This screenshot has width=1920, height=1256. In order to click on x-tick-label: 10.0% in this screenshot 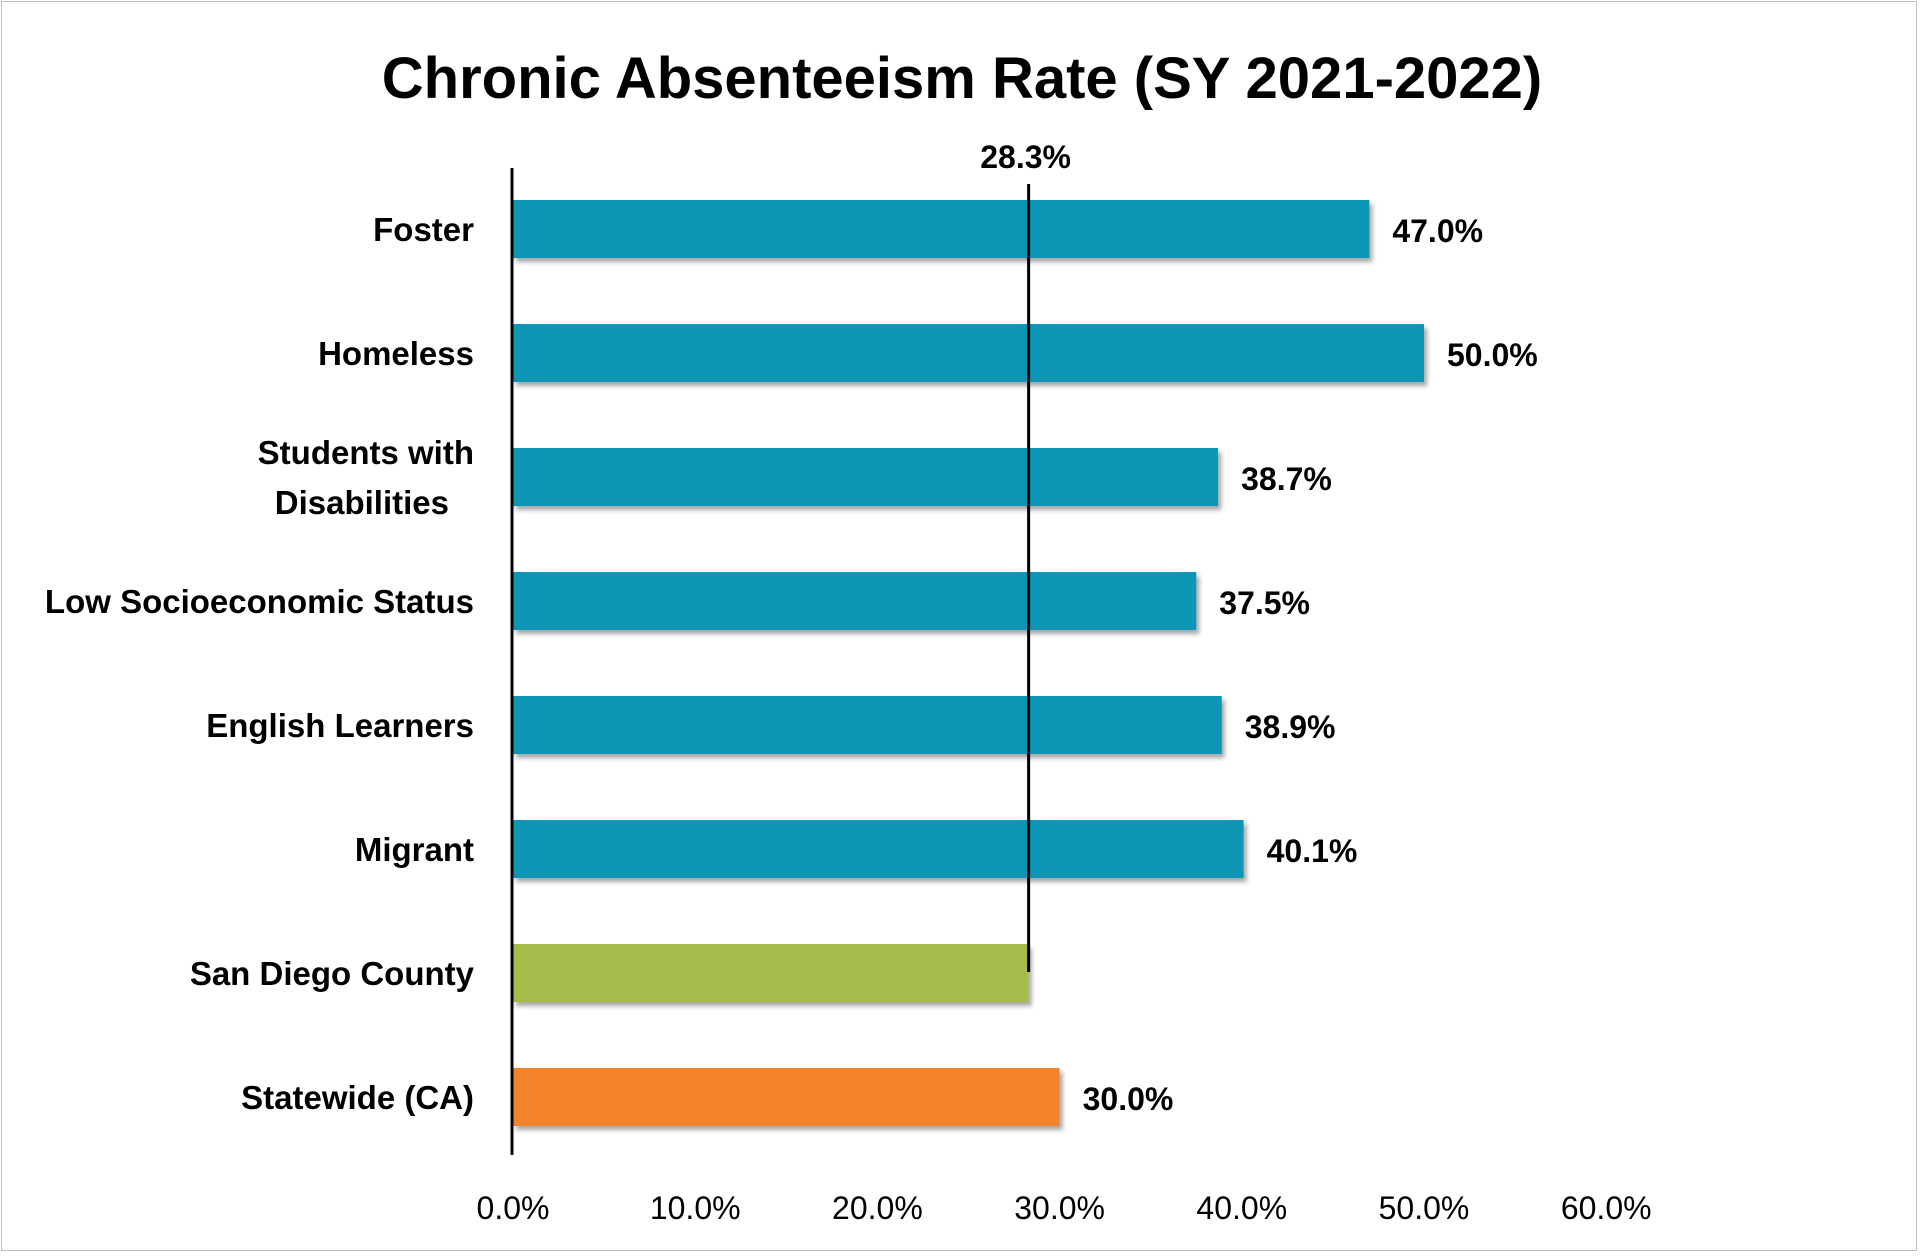, I will do `click(695, 1208)`.